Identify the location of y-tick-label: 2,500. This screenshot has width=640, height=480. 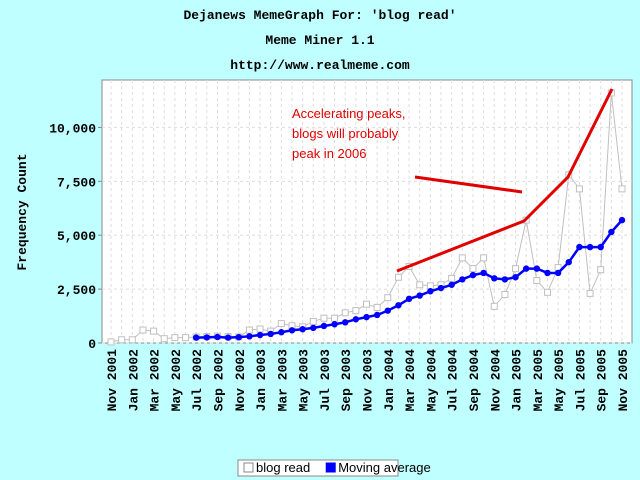
(76, 290).